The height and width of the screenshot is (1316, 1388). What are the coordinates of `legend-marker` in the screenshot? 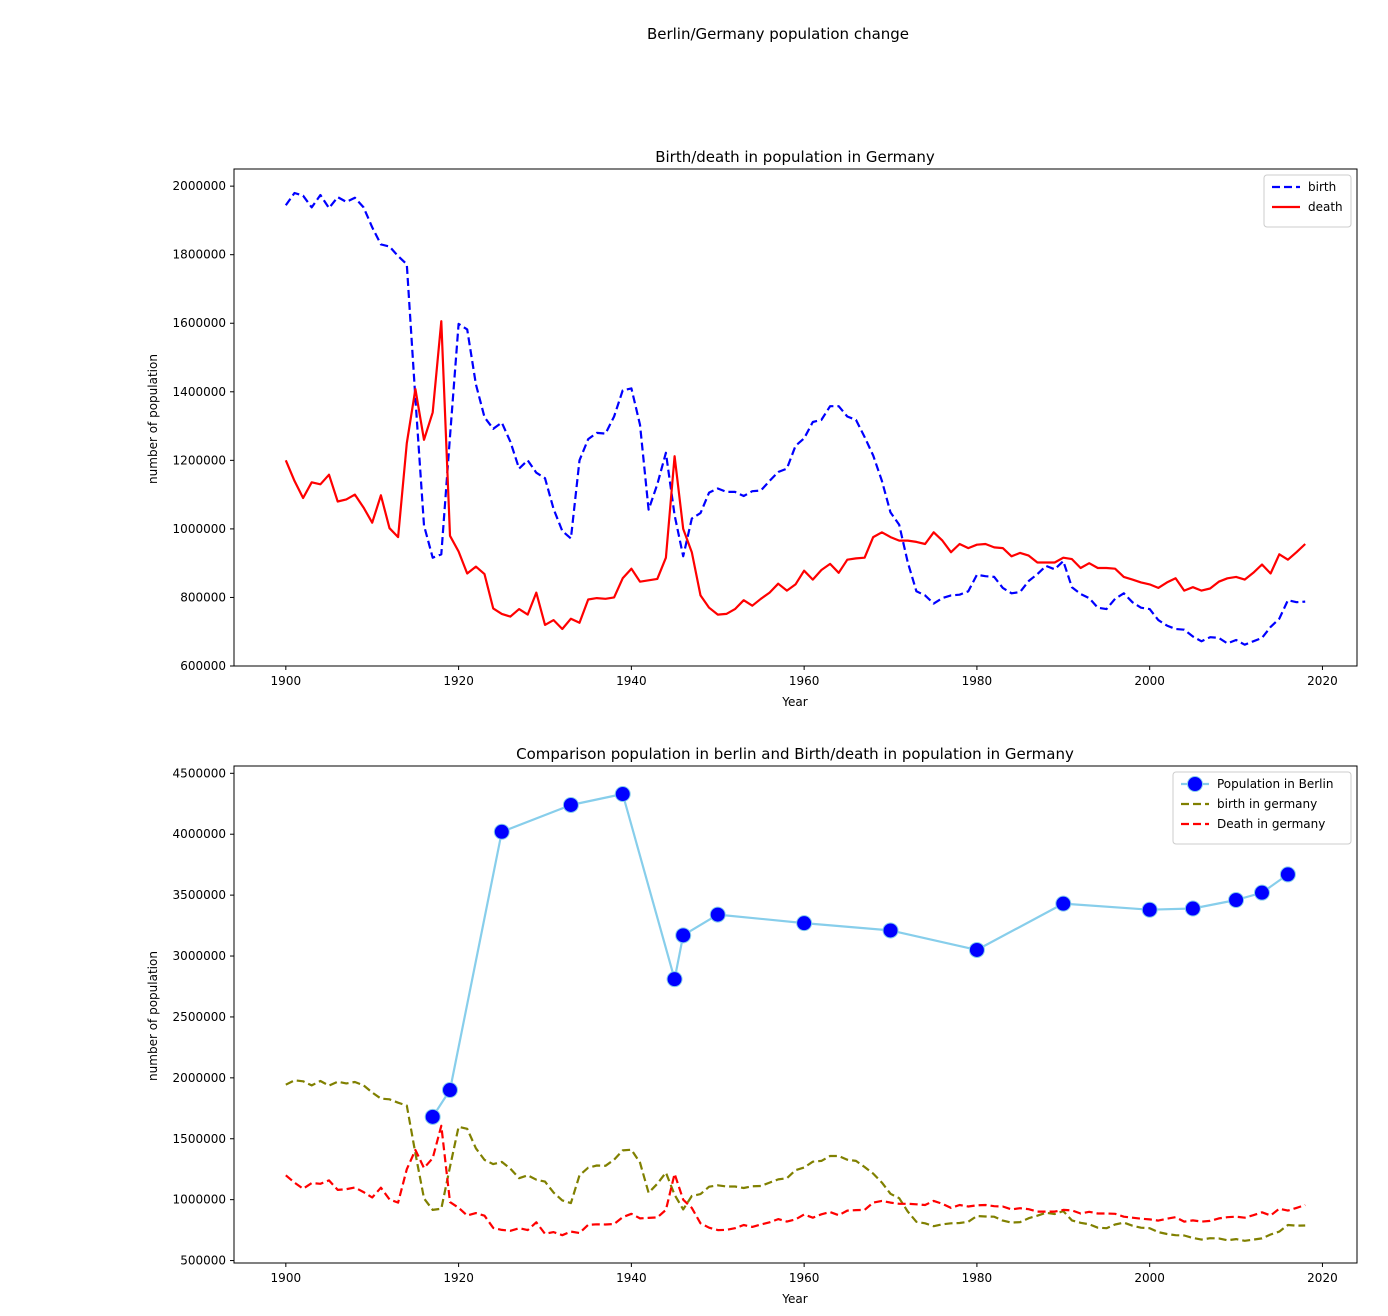 It's located at (1195, 784).